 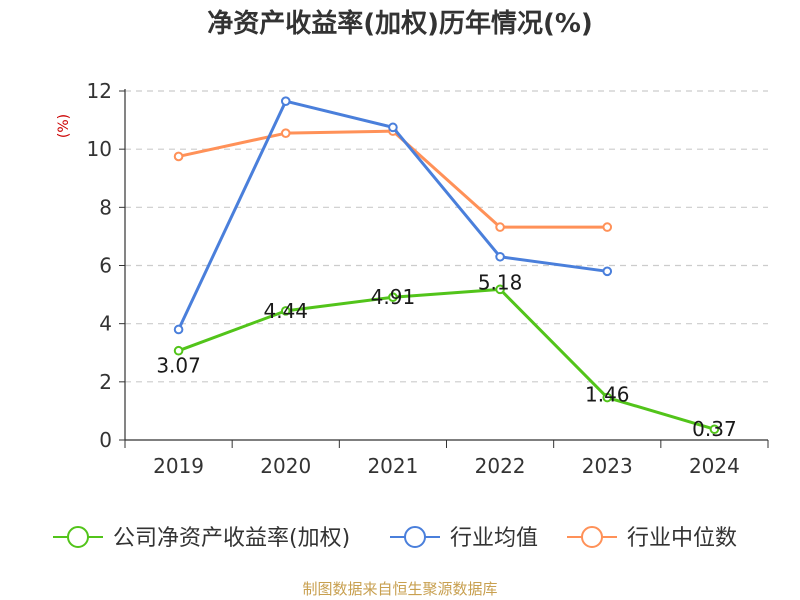 What do you see at coordinates (105, 266) in the screenshot?
I see `y-tick-label-6: 6` at bounding box center [105, 266].